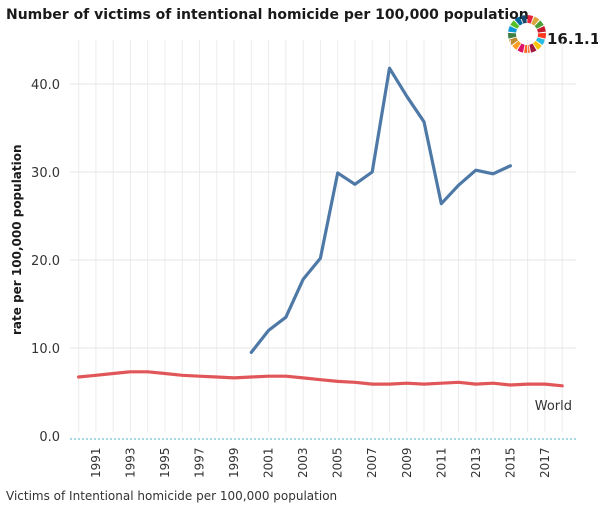  Describe the element at coordinates (165, 462) in the screenshot. I see `x-tick-label: 1995` at that location.